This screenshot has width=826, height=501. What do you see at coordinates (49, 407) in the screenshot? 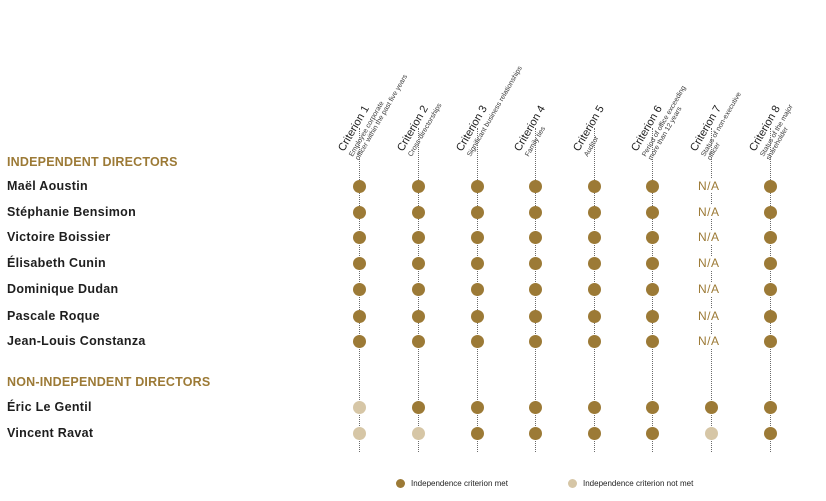
I see `director-name: Éric Le Gentil` at bounding box center [49, 407].